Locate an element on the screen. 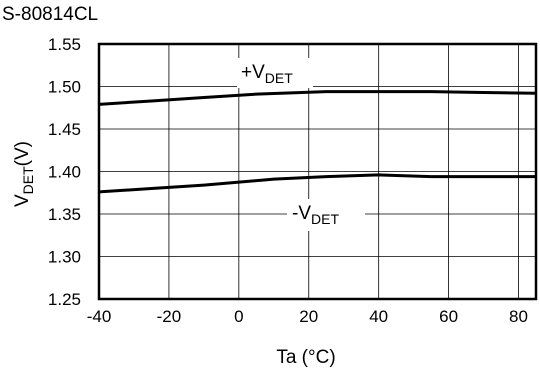 The height and width of the screenshot is (372, 540). y-tick-label: 1.35 is located at coordinates (64, 214).